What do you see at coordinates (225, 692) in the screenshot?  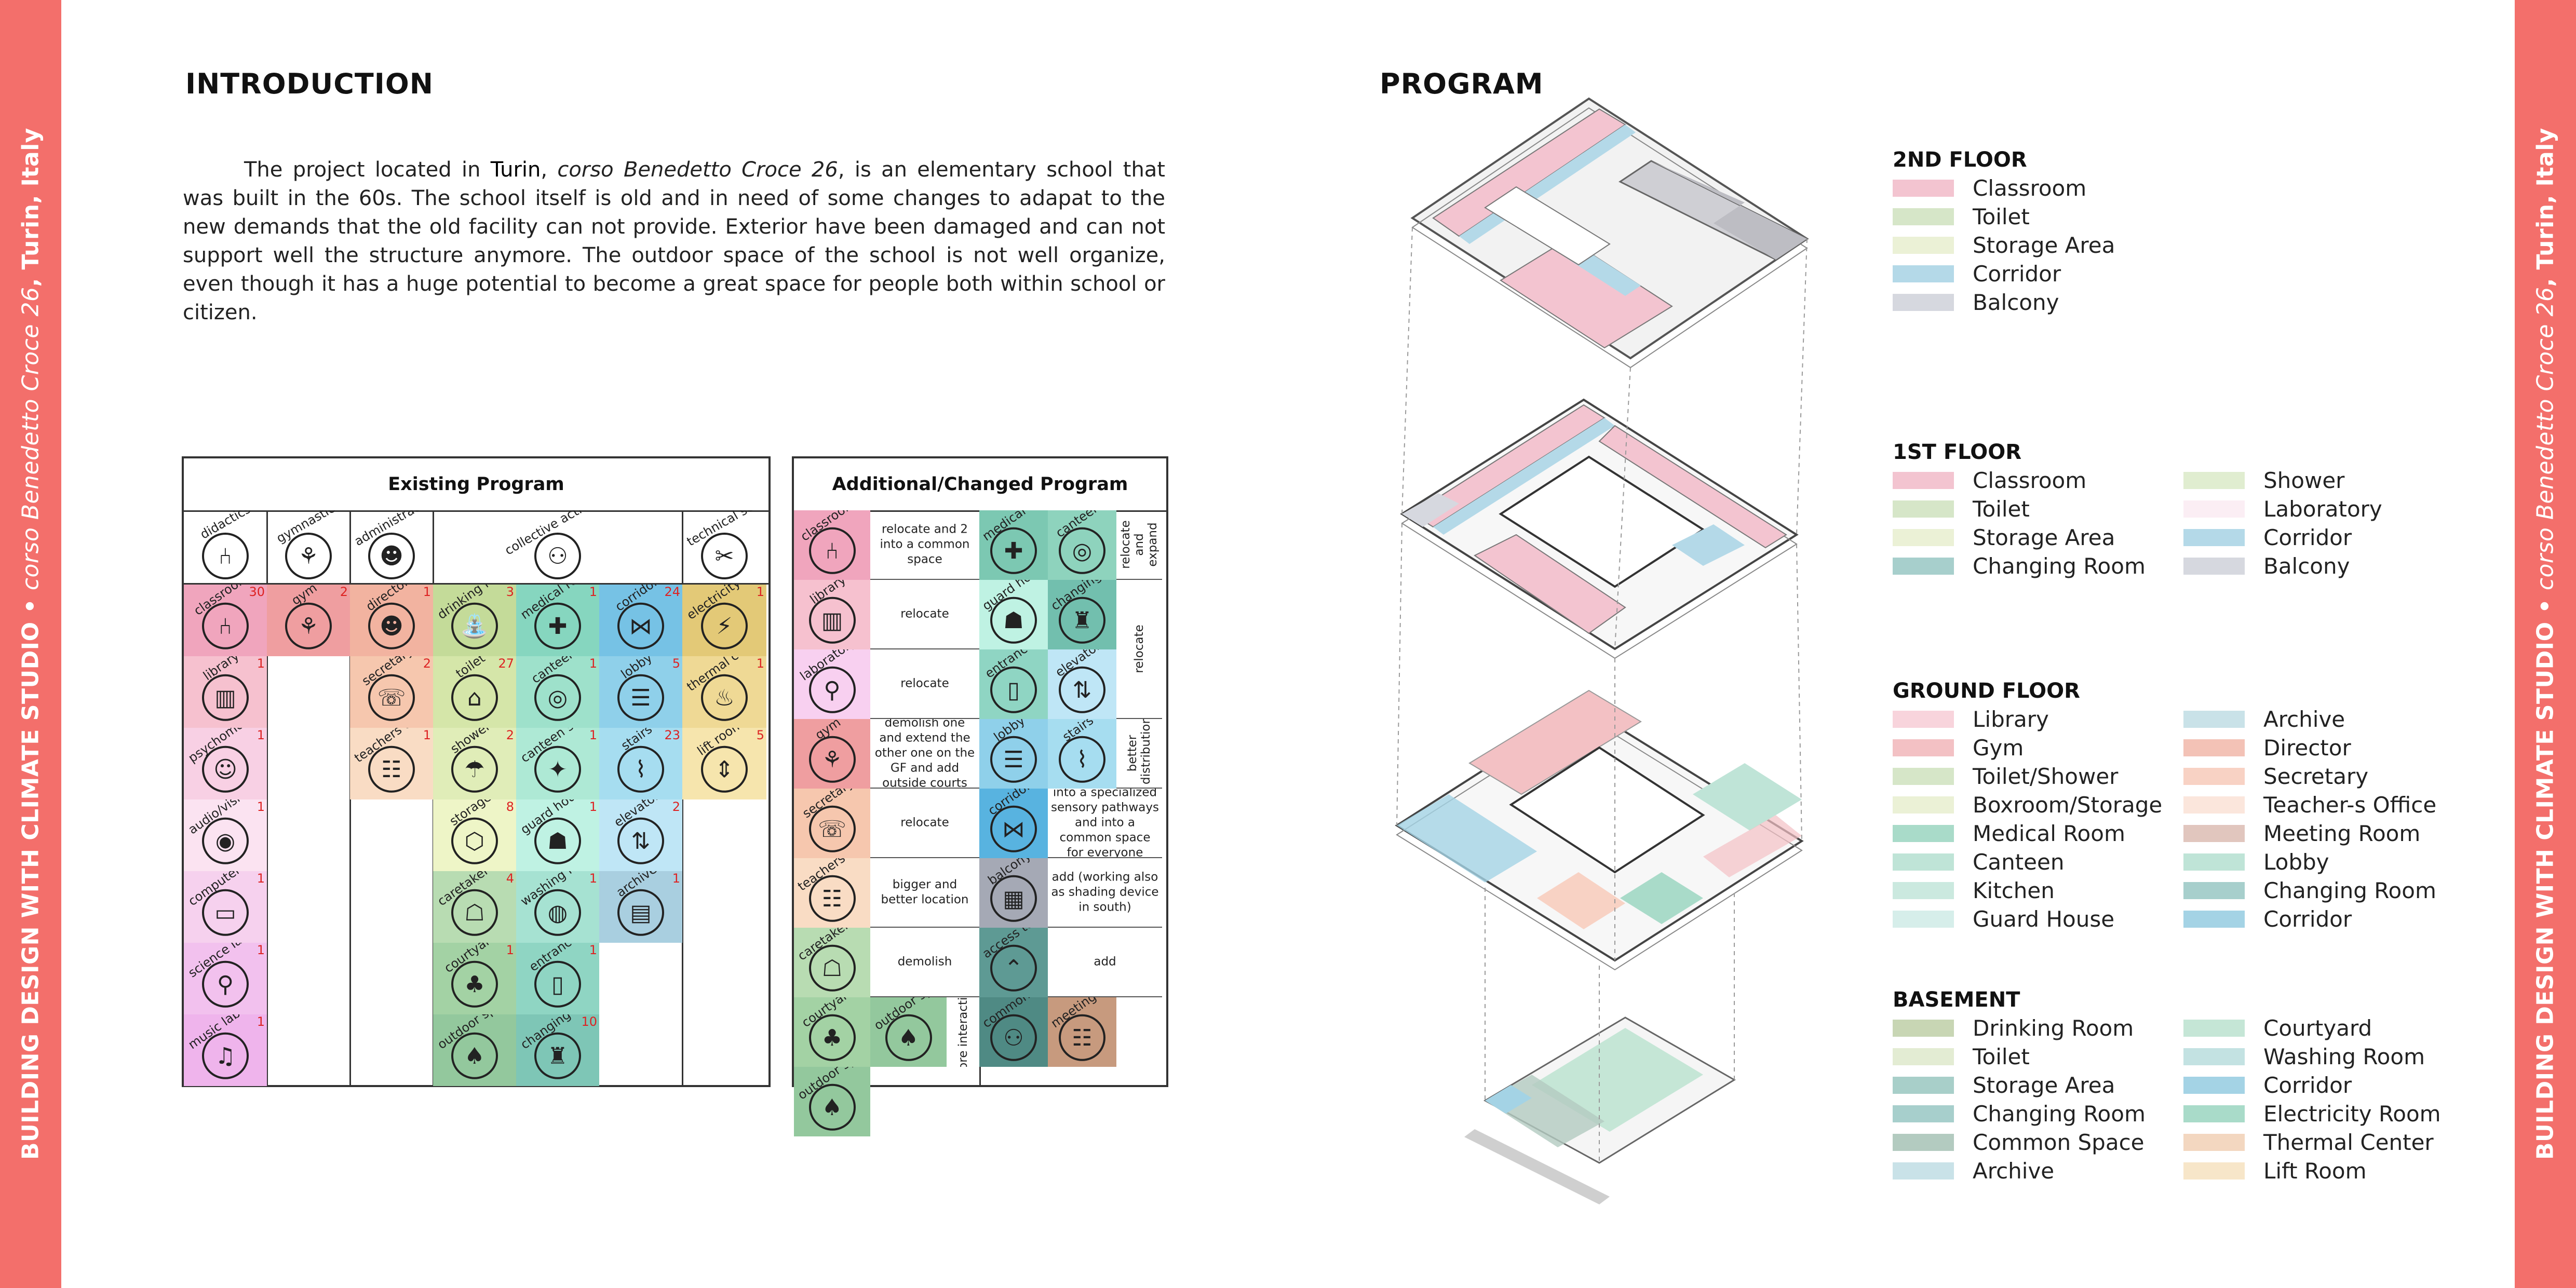 I see `program-cell: library 1 ▥` at bounding box center [225, 692].